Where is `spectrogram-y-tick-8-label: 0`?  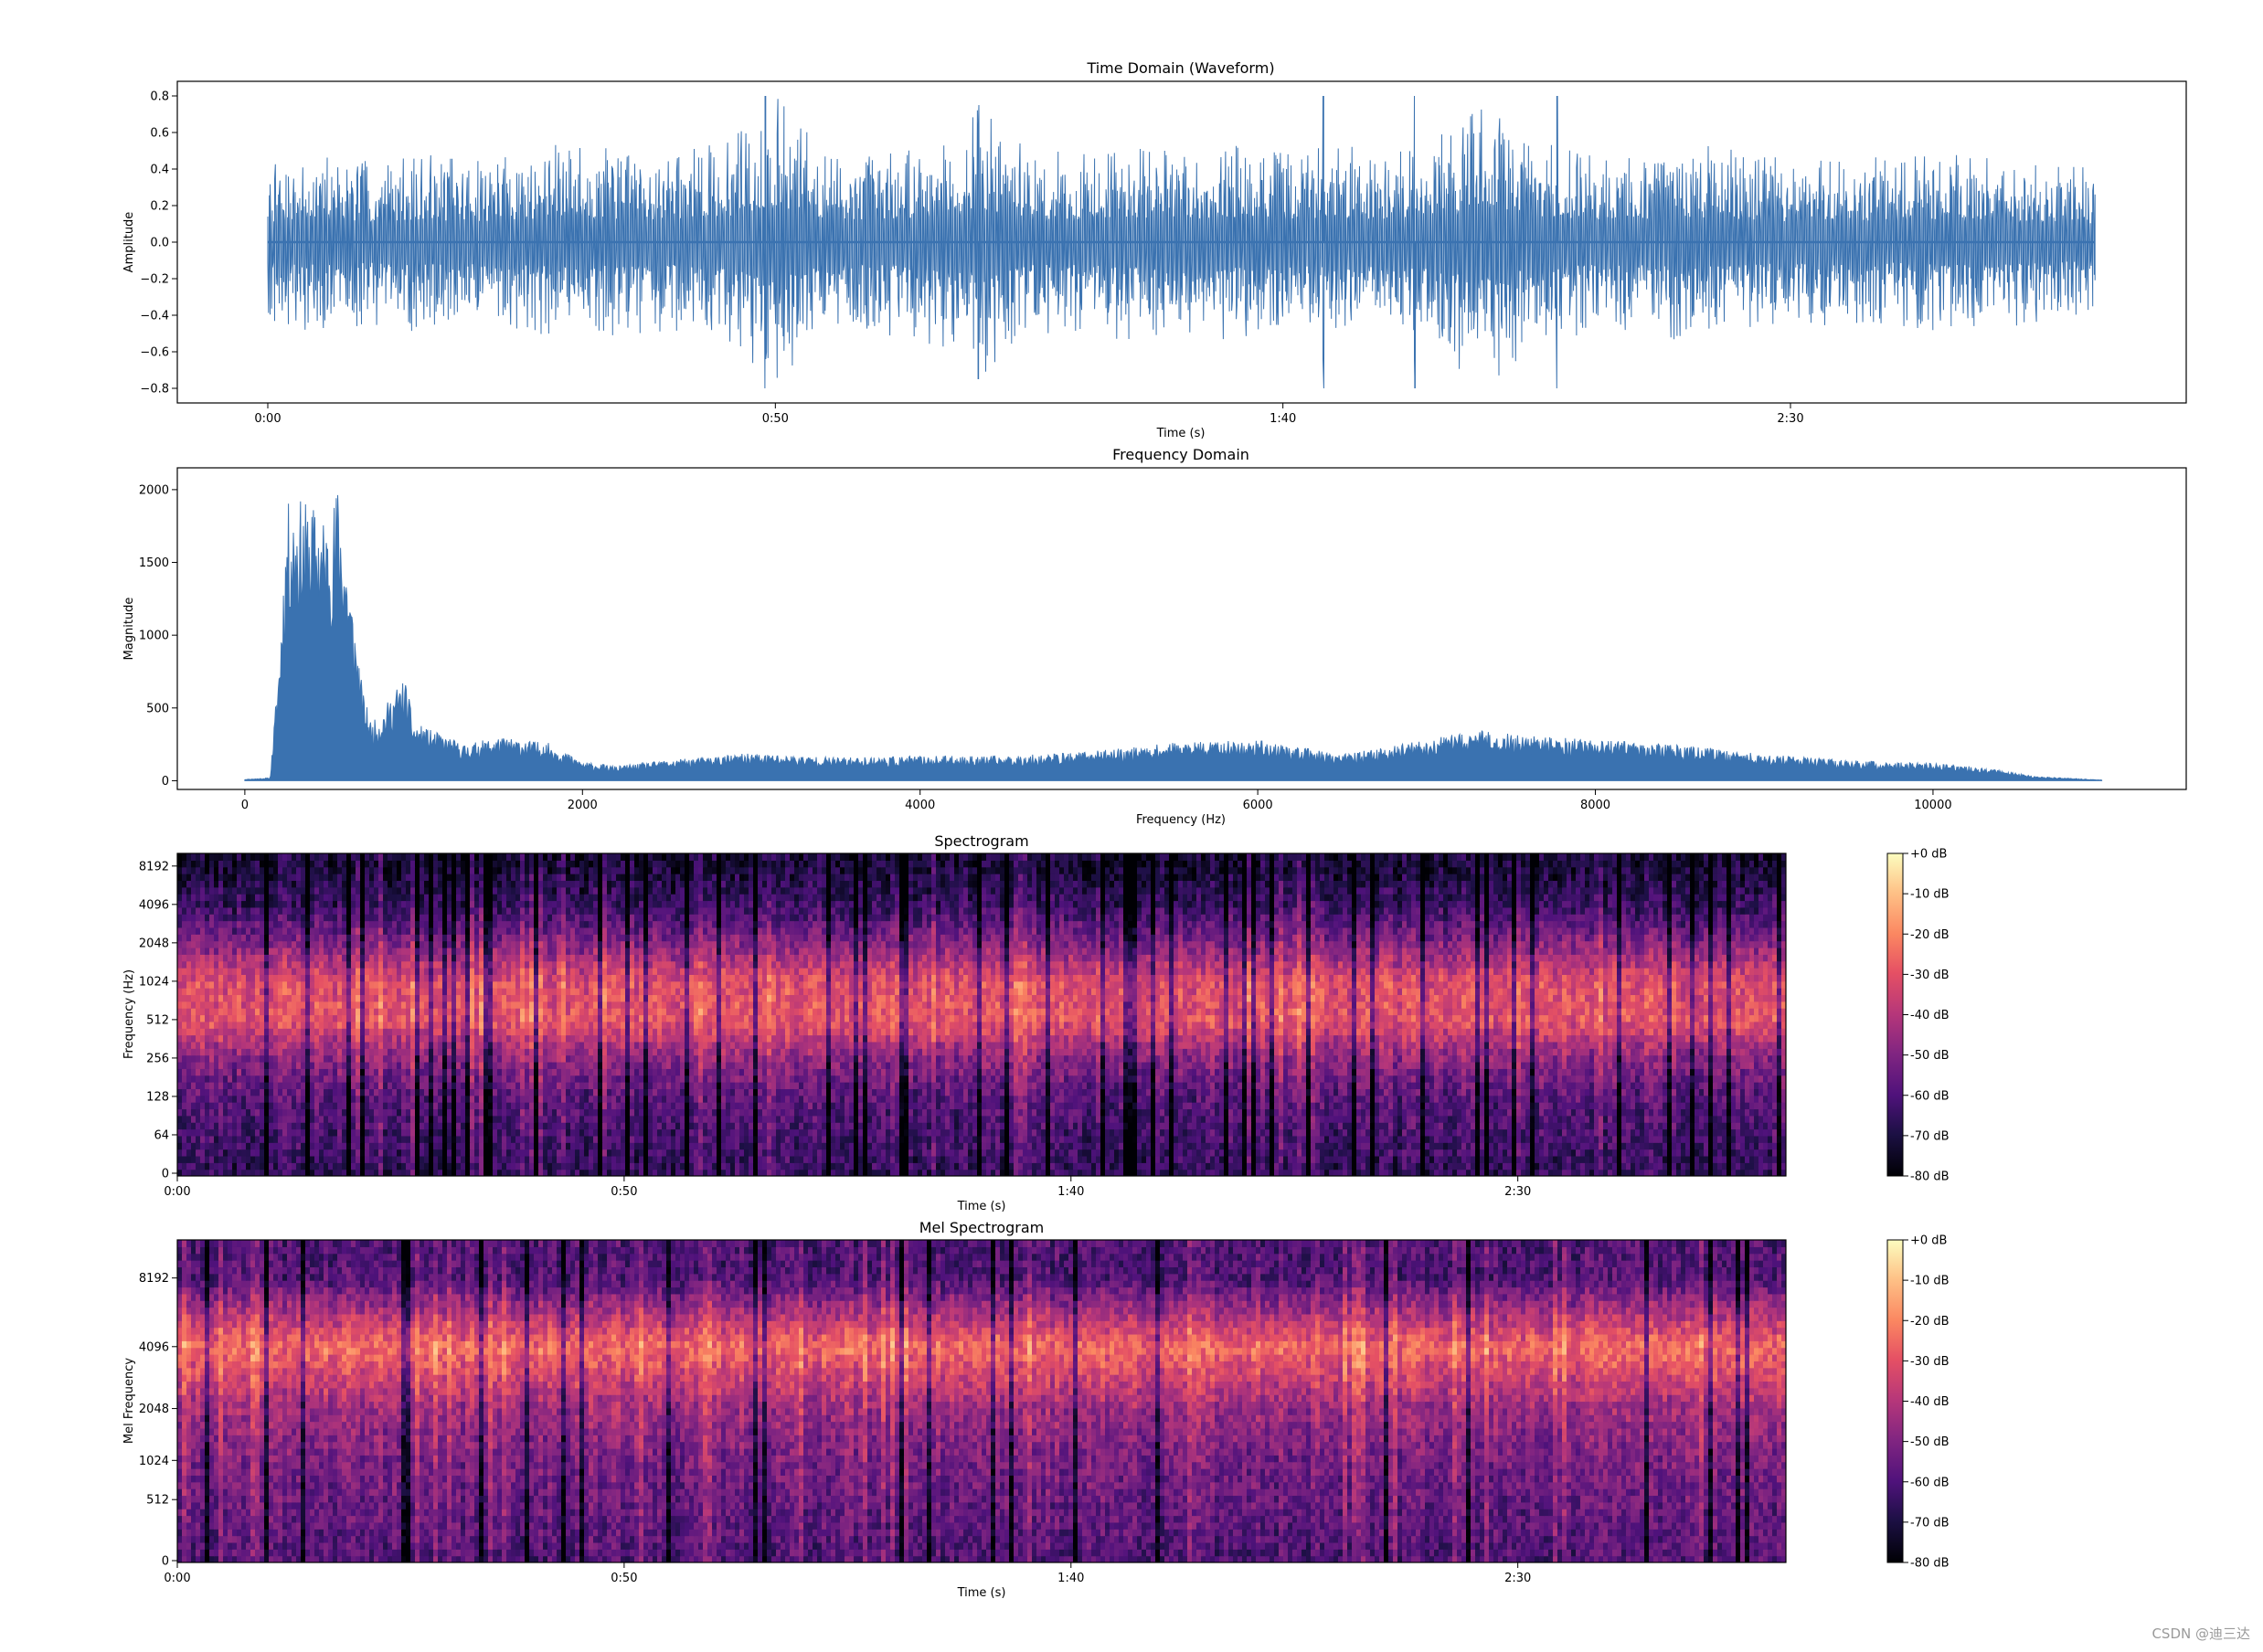 spectrogram-y-tick-8-label: 0 is located at coordinates (165, 1174).